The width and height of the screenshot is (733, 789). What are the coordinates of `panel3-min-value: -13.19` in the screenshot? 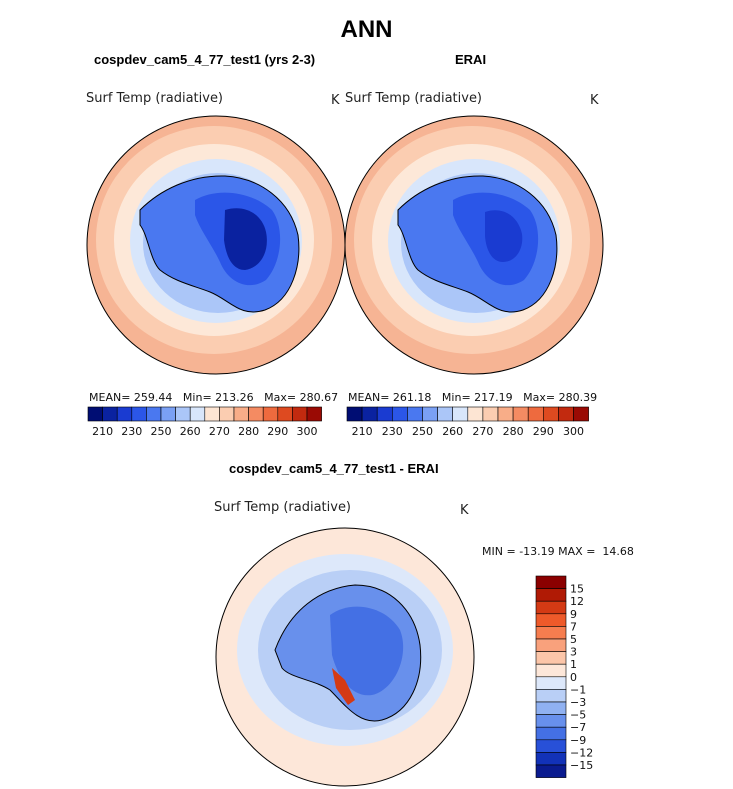 It's located at (537, 551).